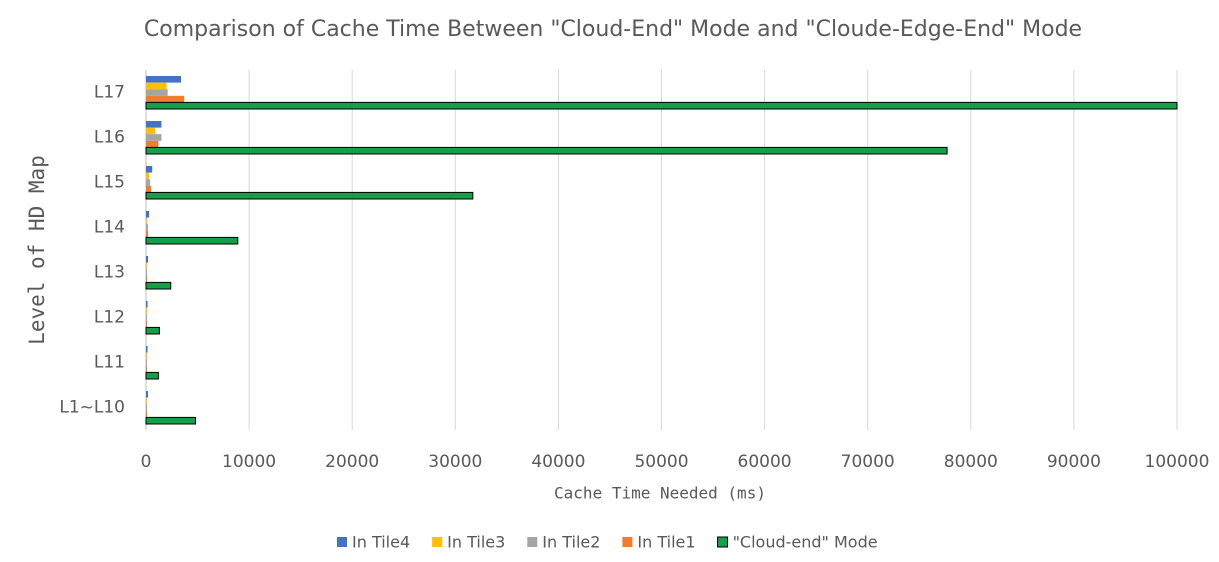  Describe the element at coordinates (381, 542) in the screenshot. I see `legend-label: In Tile4` at that location.